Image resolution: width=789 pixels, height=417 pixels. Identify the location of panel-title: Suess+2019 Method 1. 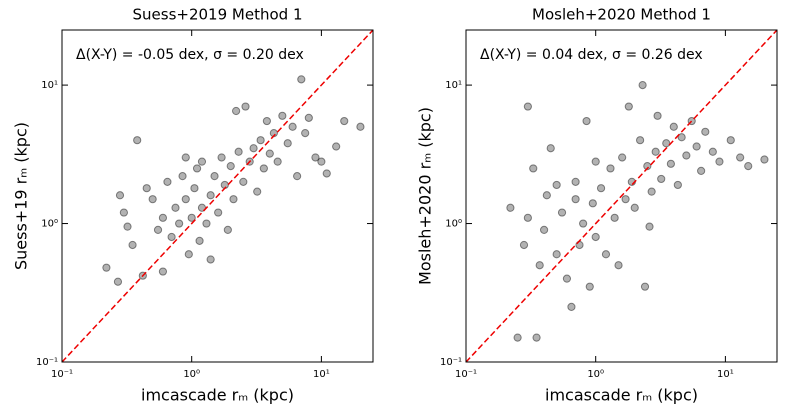
(218, 15).